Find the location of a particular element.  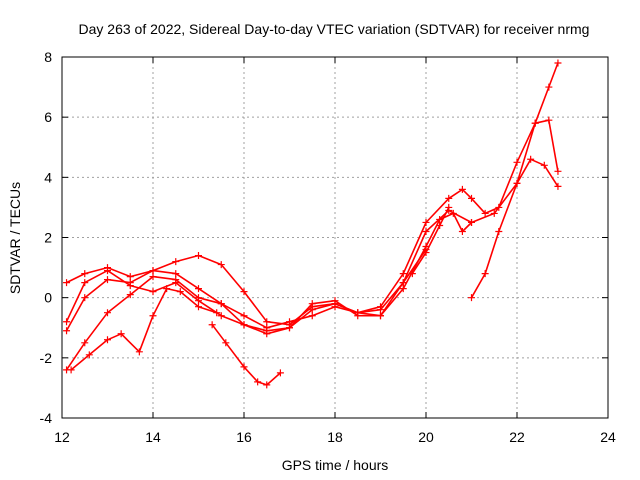

y-tick-label: 8 is located at coordinates (48, 57).